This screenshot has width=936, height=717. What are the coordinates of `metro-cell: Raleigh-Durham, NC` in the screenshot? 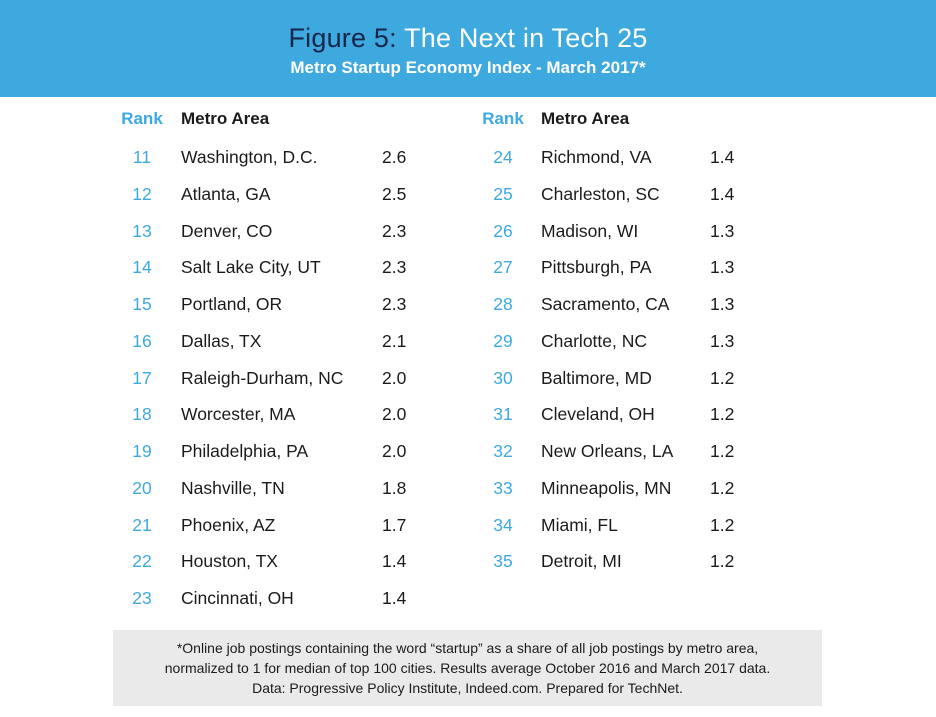 It's located at (262, 377).